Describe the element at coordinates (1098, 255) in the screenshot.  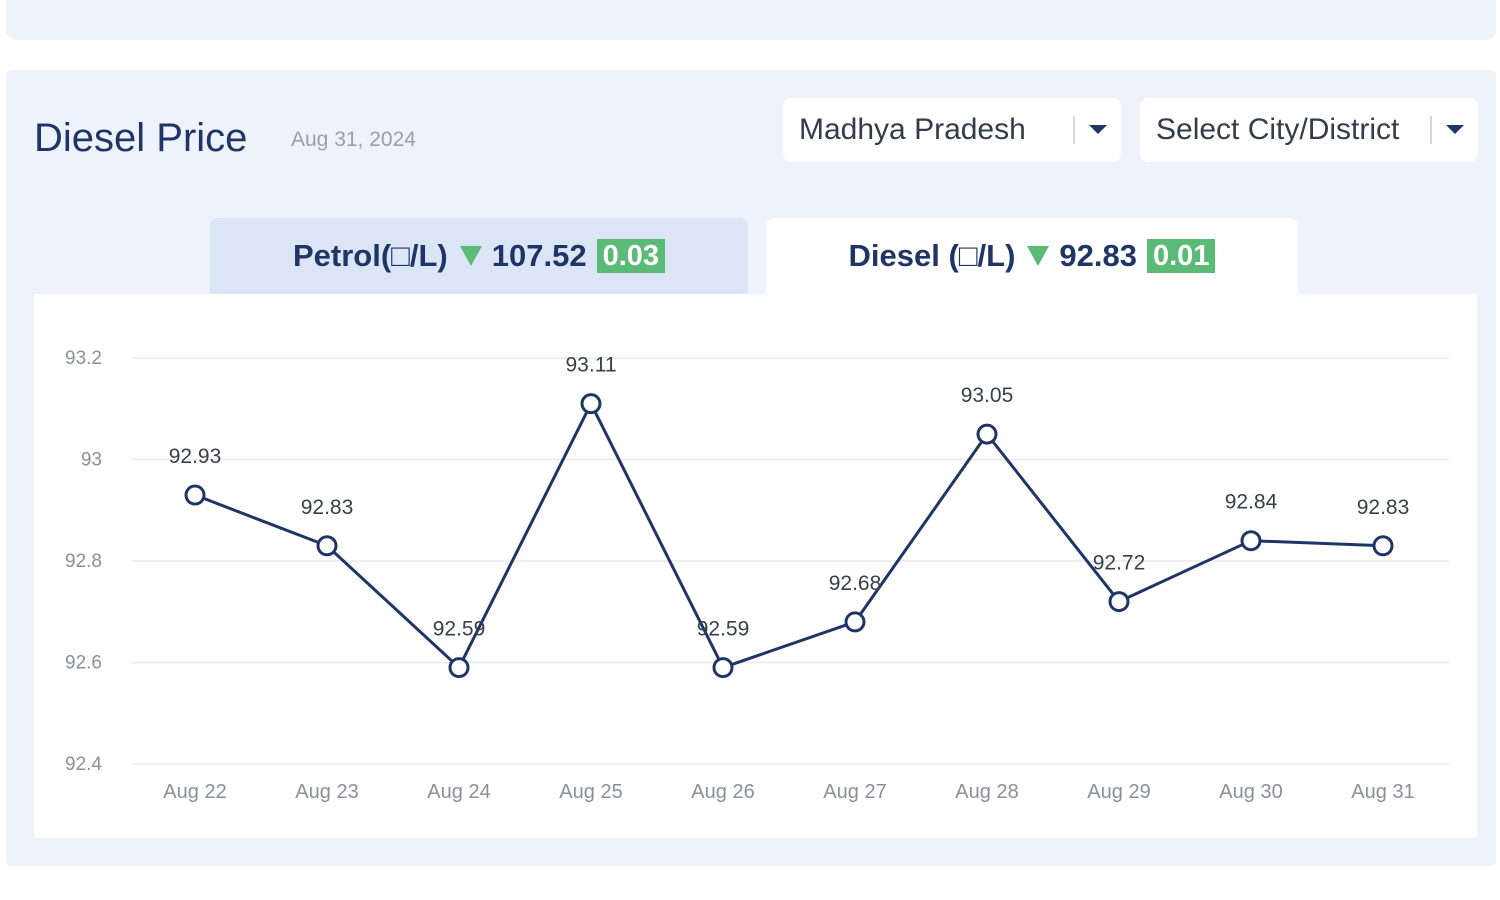
I see `tab-diesel-price: 92.83` at that location.